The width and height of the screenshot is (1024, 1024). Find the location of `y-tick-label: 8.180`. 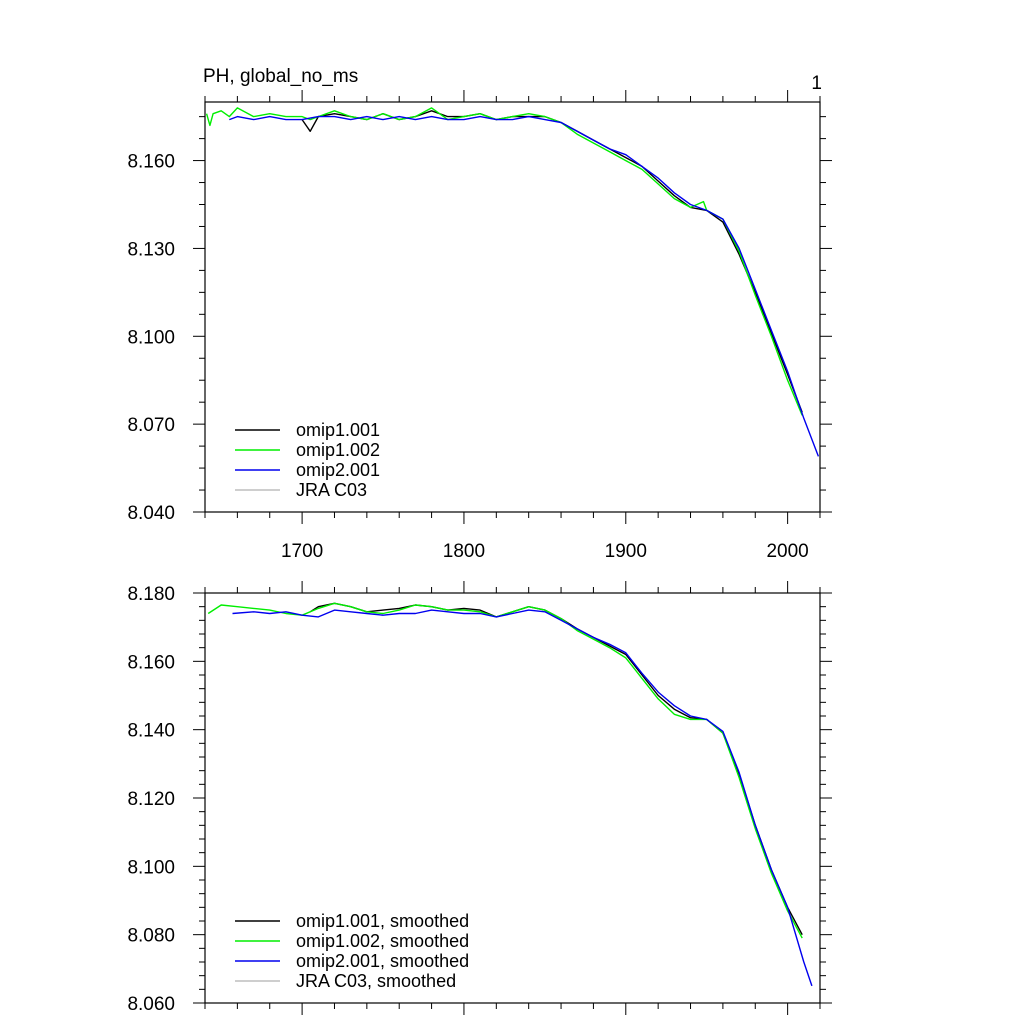

y-tick-label: 8.180 is located at coordinates (151, 594).